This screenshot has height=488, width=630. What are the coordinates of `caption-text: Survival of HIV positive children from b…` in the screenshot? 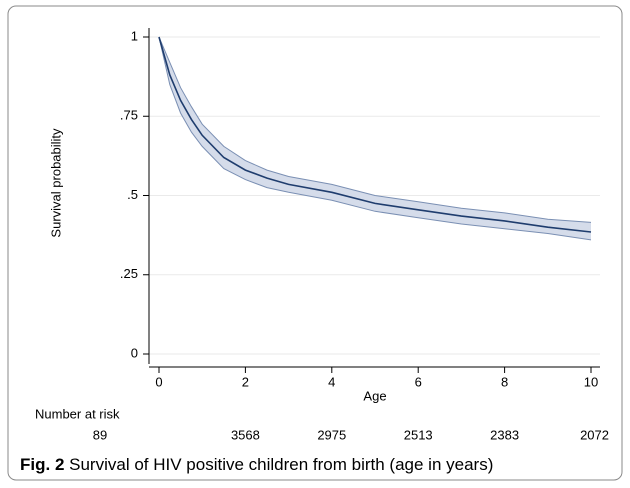 It's located at (281, 464).